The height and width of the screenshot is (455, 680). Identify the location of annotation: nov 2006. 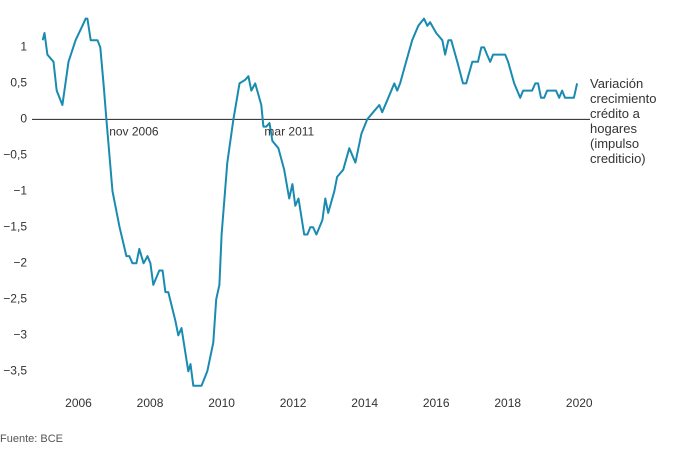
(134, 132).